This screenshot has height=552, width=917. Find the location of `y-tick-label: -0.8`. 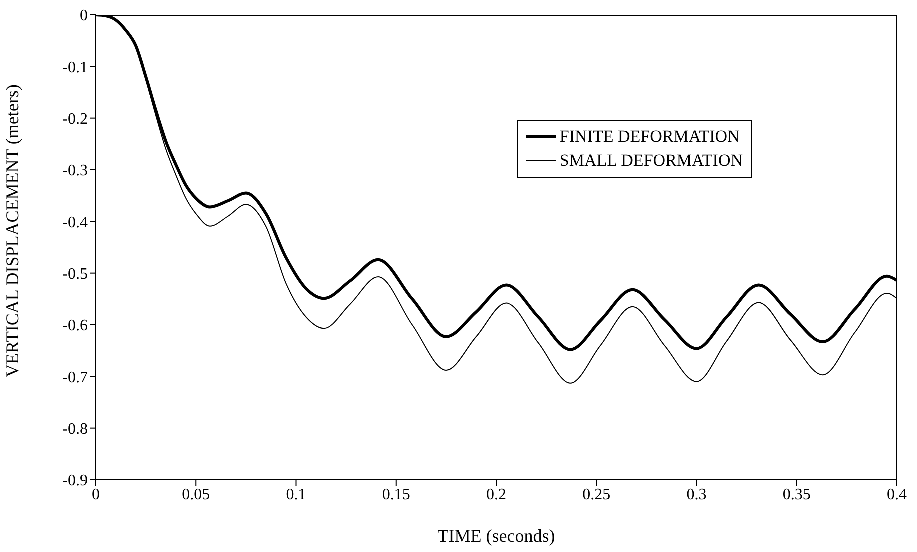

y-tick-label: -0.8 is located at coordinates (75, 429).